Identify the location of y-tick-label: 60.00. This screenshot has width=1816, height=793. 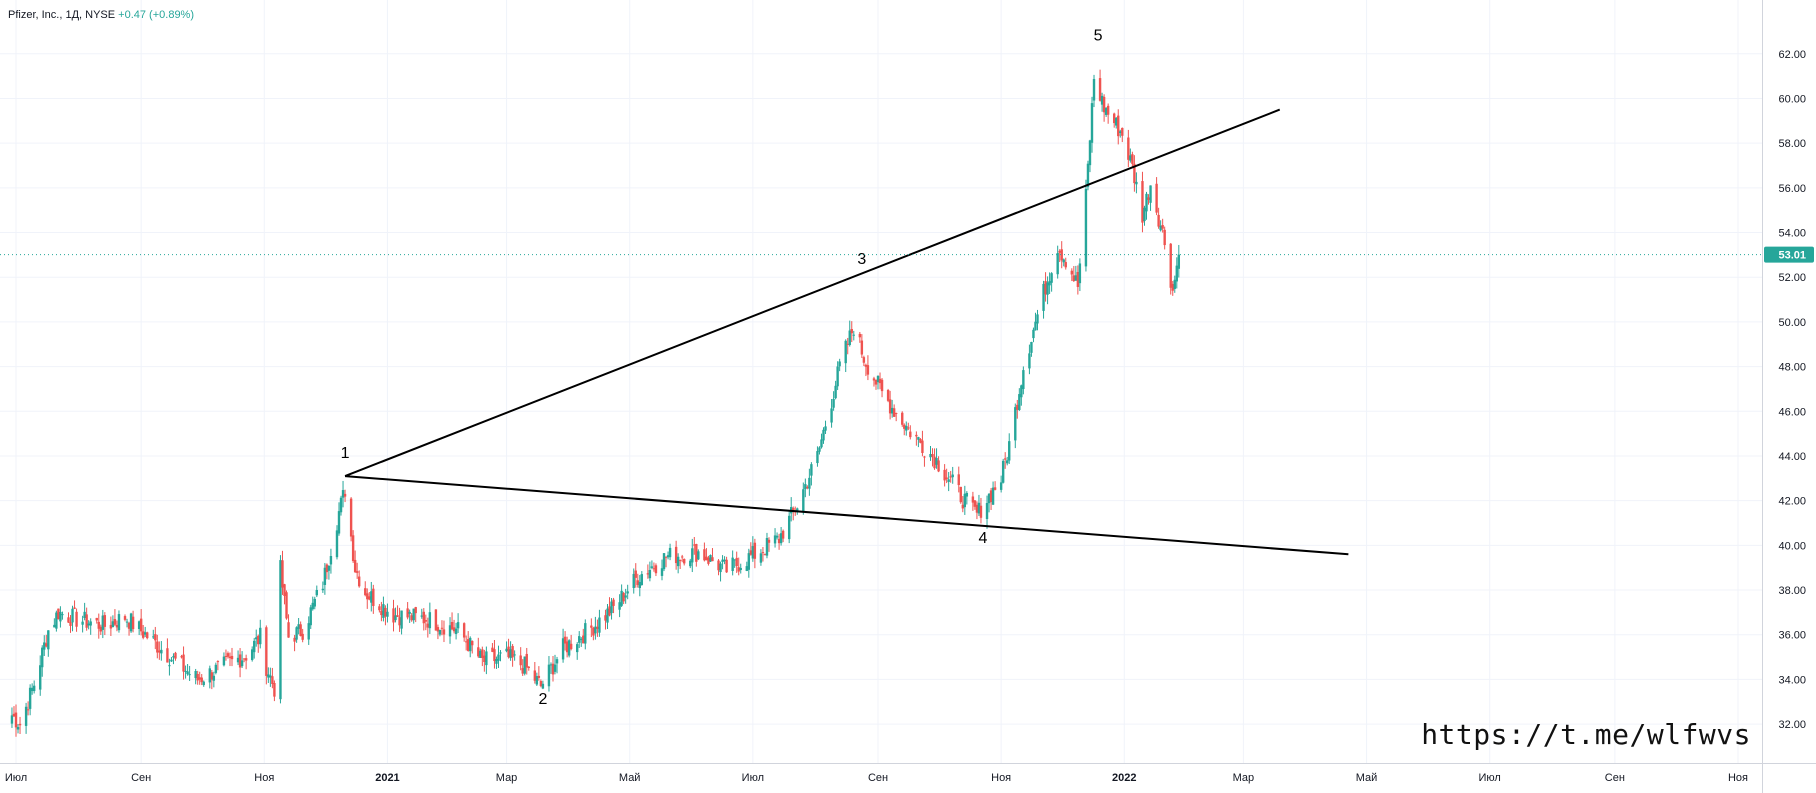
(1792, 99).